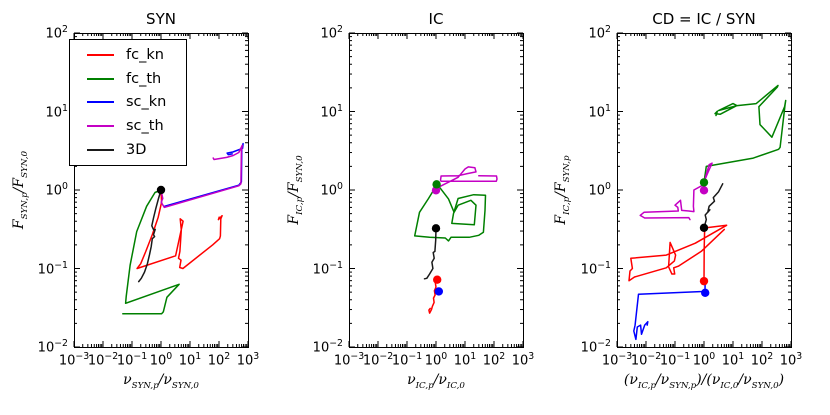 This screenshot has width=830, height=415. Describe the element at coordinates (704, 19) in the screenshot. I see `subplot-title-cd: CD = IC / SYN` at that location.